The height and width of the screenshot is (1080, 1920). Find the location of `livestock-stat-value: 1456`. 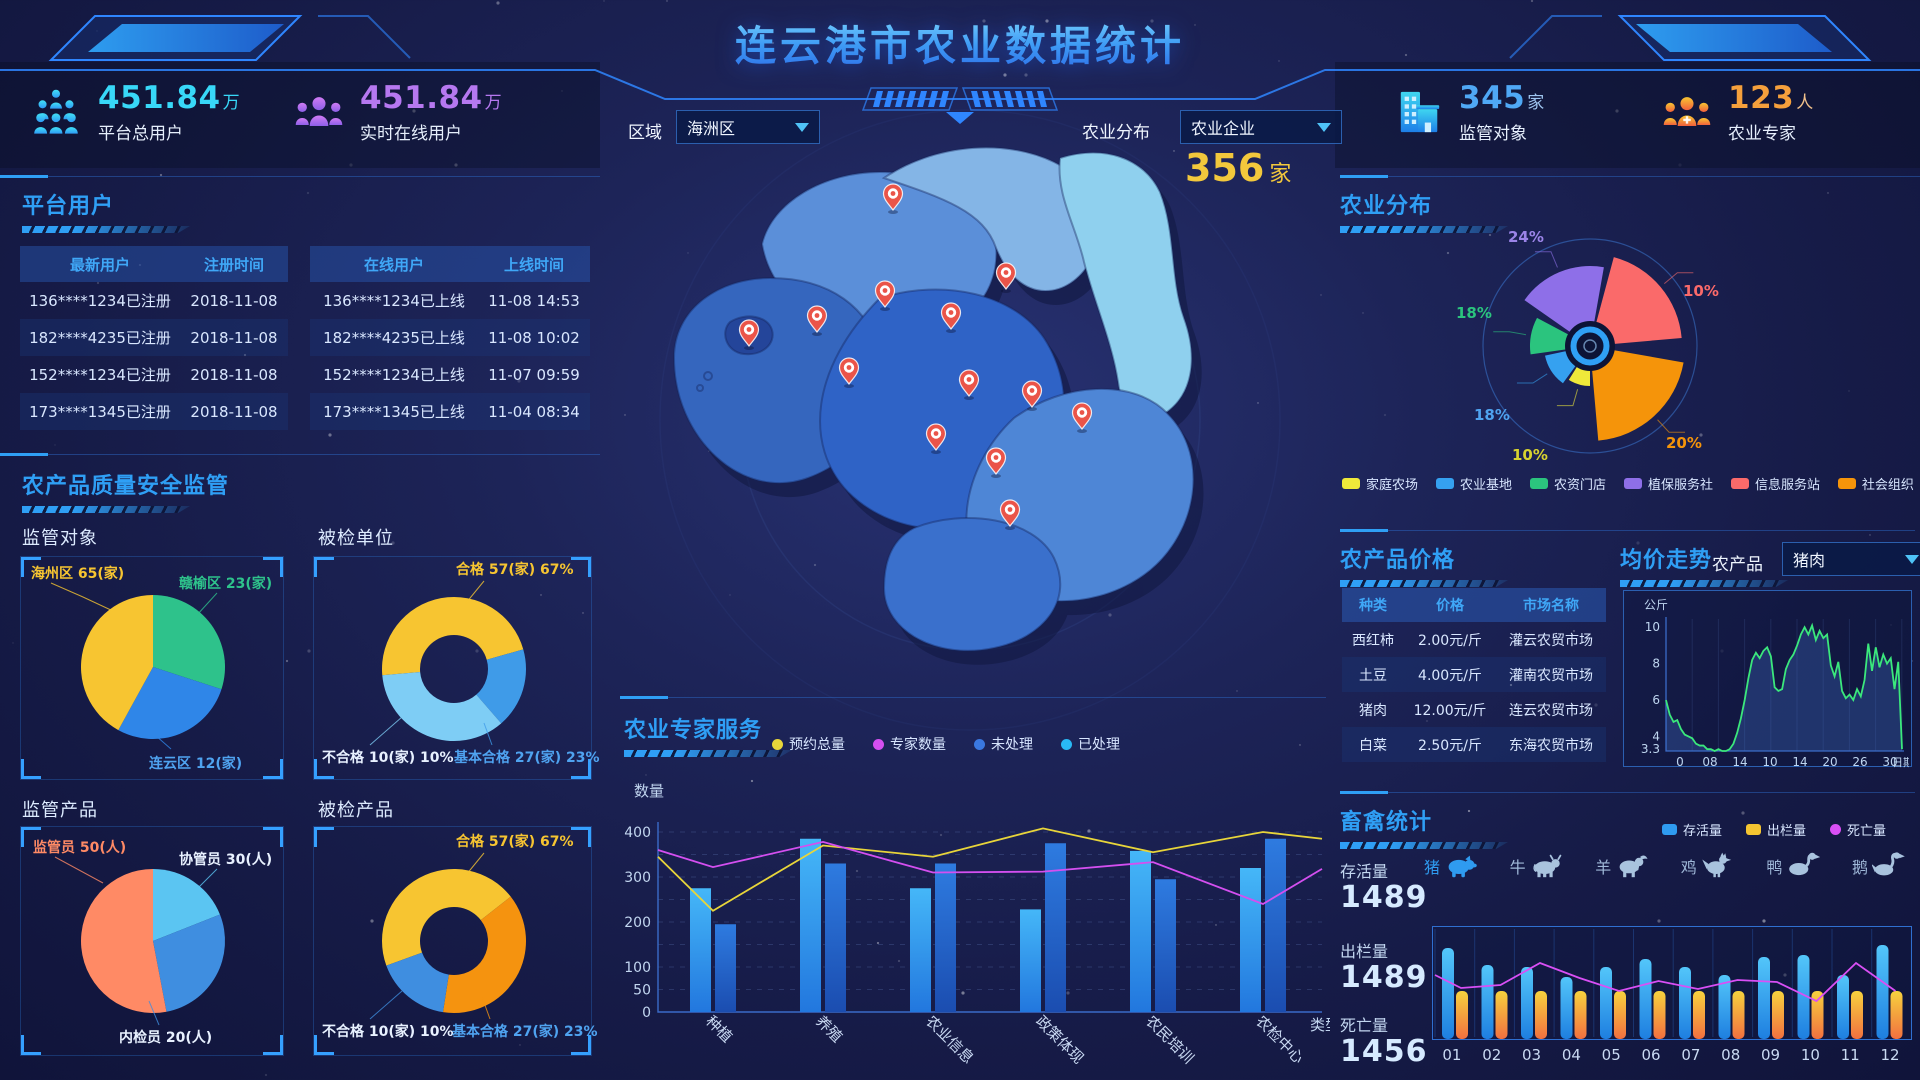

livestock-stat-value: 1456 is located at coordinates (1384, 1051).